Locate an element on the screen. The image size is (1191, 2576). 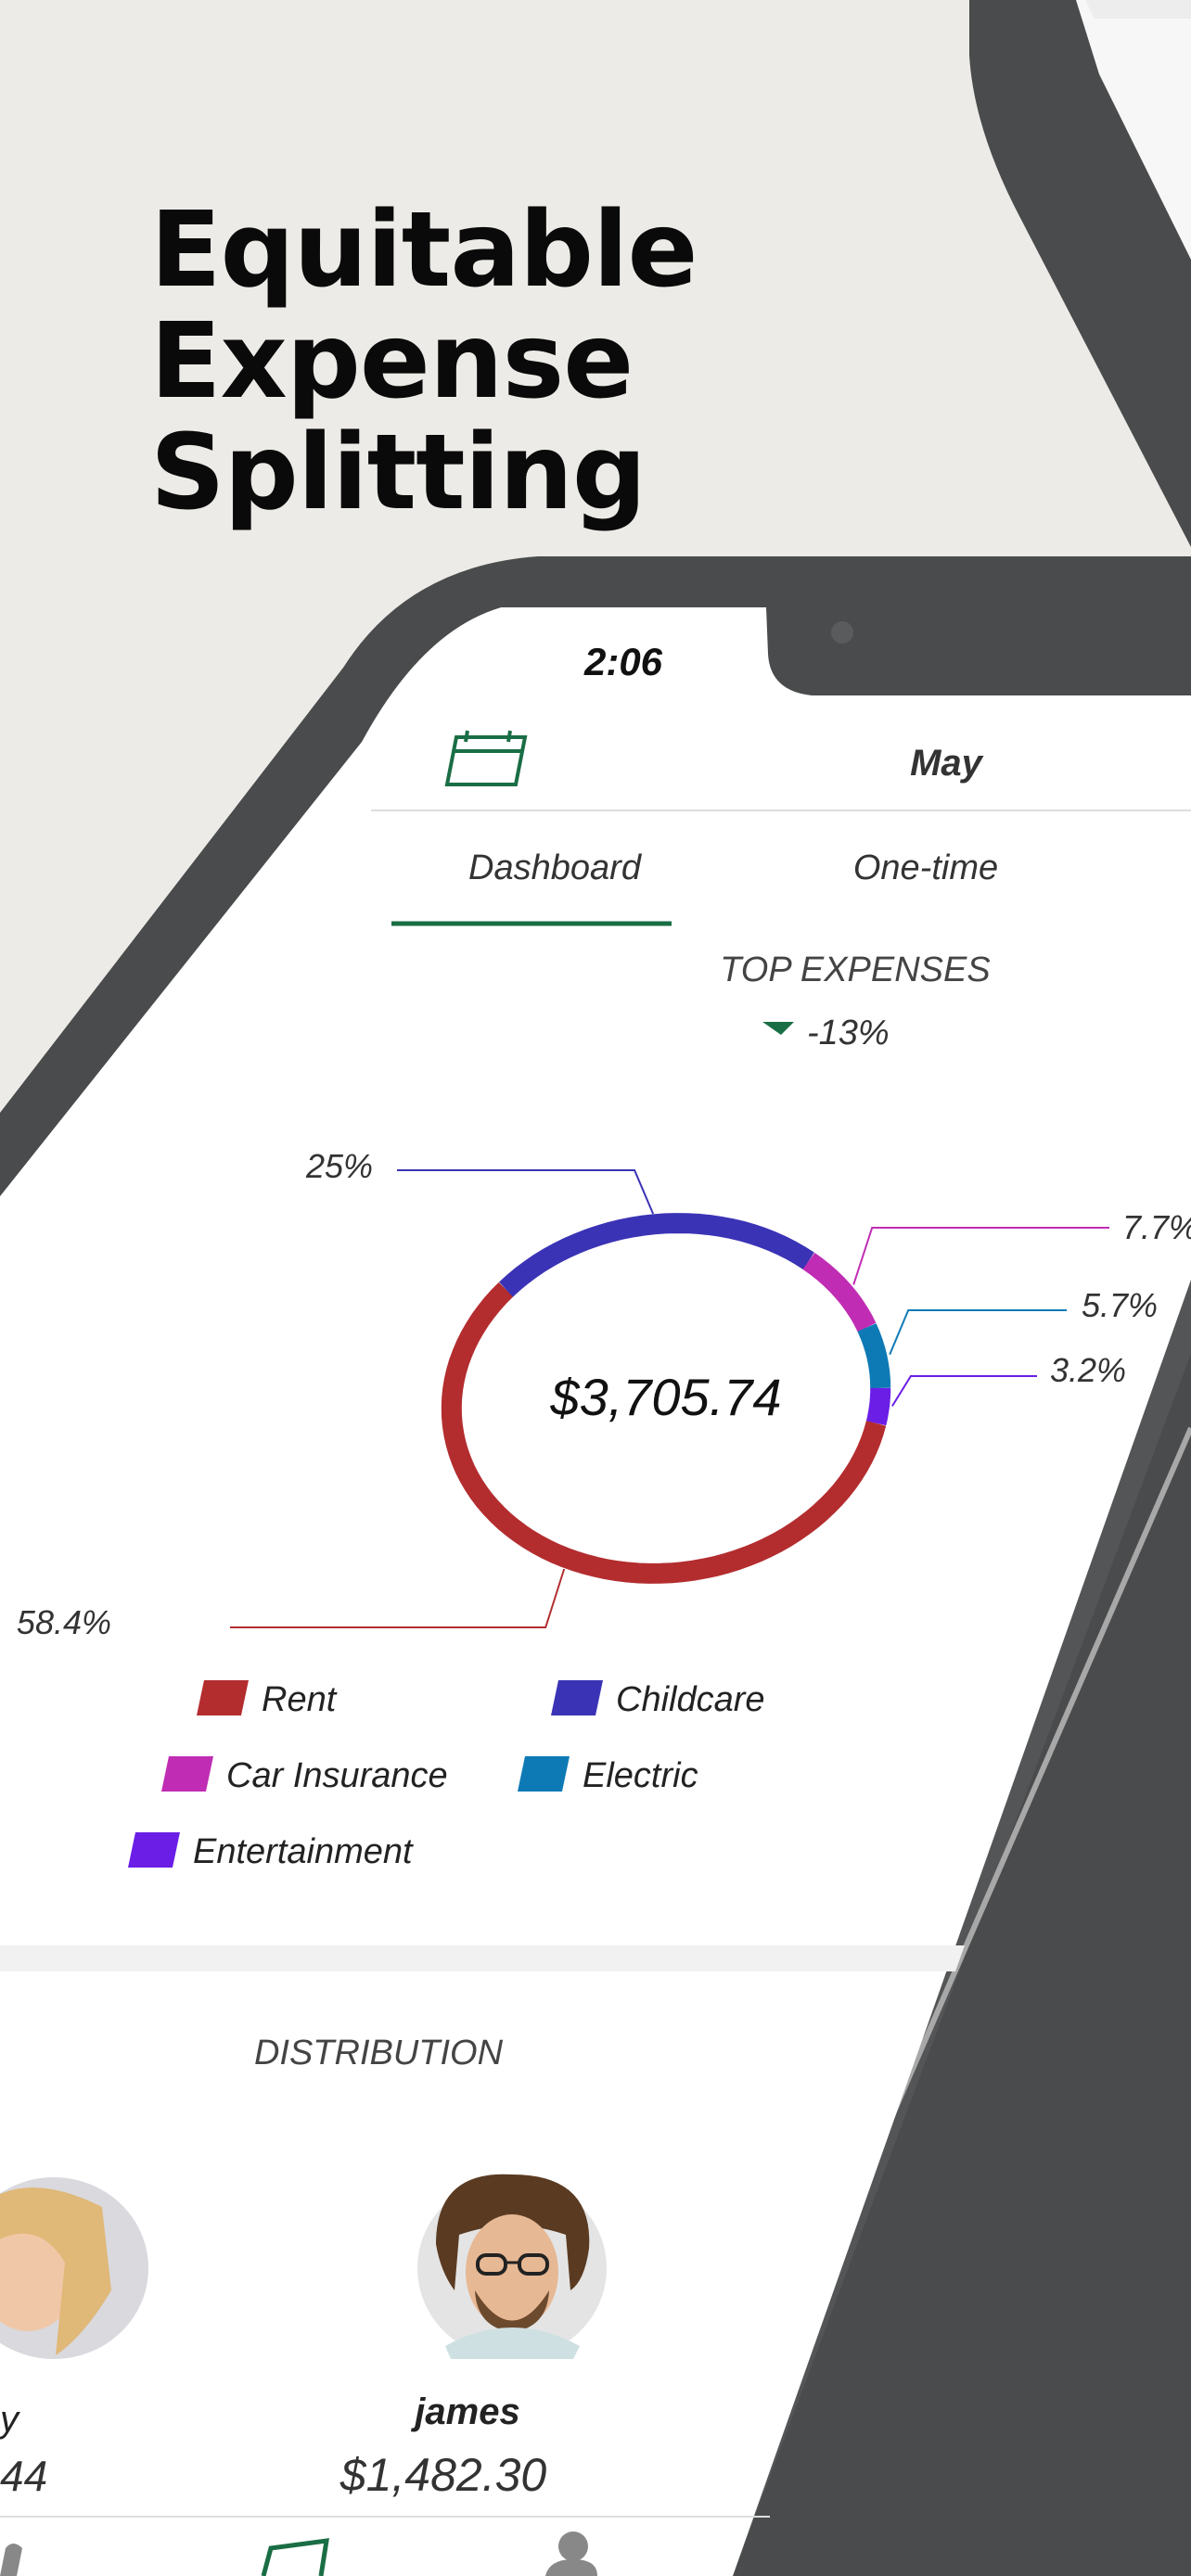
donut-chart is located at coordinates (666, 1398).